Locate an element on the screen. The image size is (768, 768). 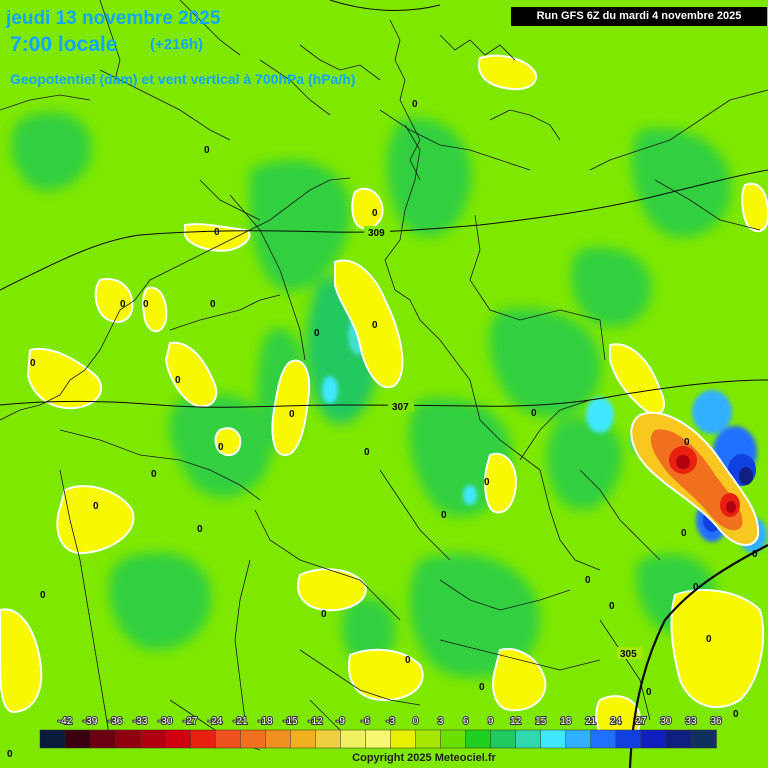
legend-tick: 9 is located at coordinates (491, 721).